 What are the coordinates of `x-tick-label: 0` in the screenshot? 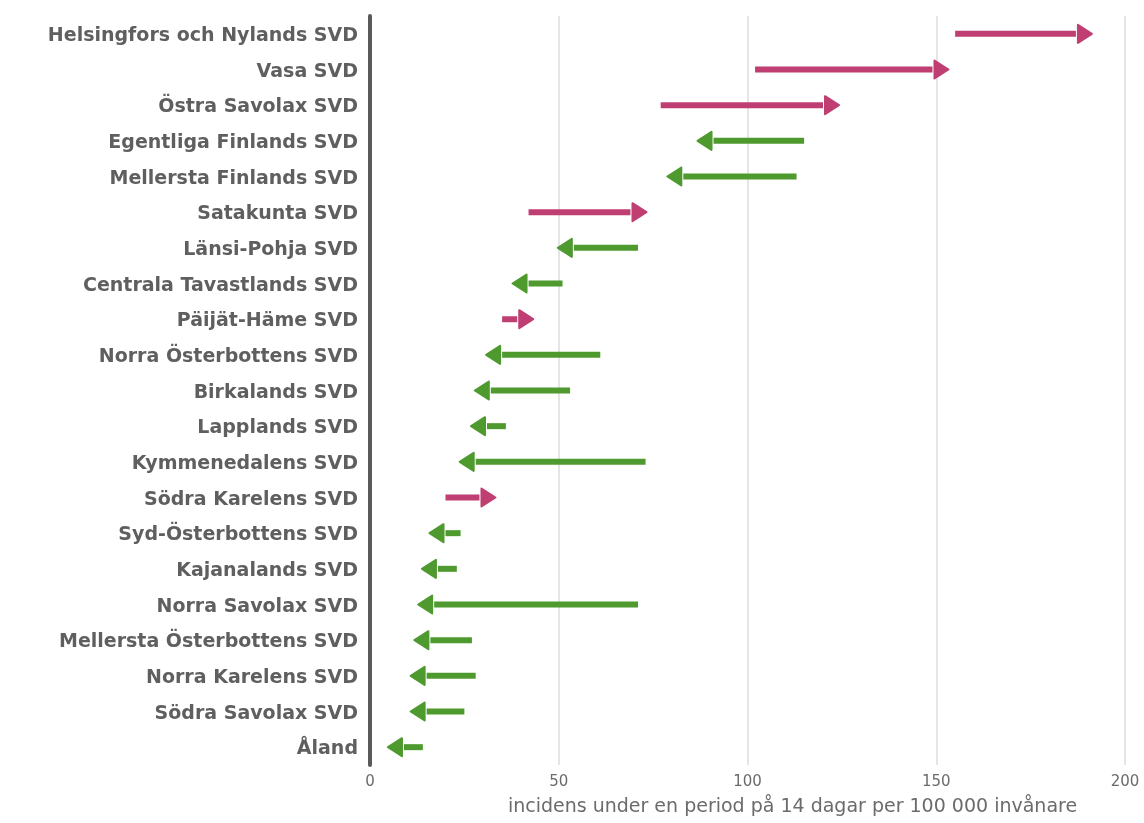 It's located at (370, 780).